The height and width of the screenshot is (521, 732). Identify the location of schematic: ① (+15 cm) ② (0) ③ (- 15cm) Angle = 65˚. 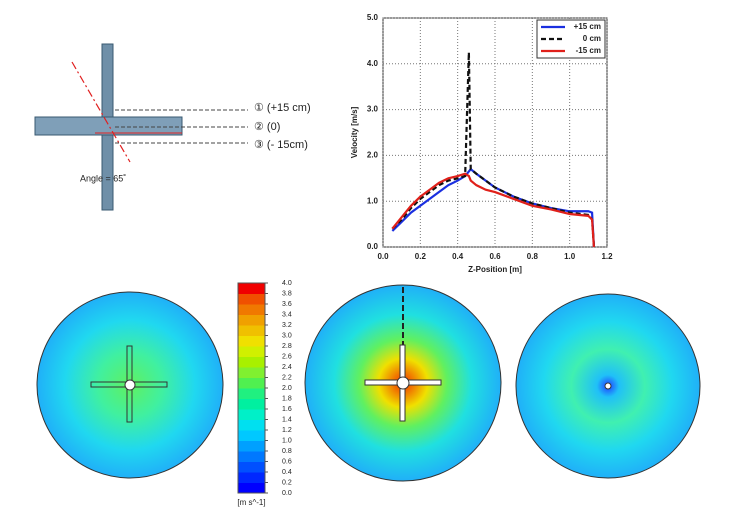
(172, 127).